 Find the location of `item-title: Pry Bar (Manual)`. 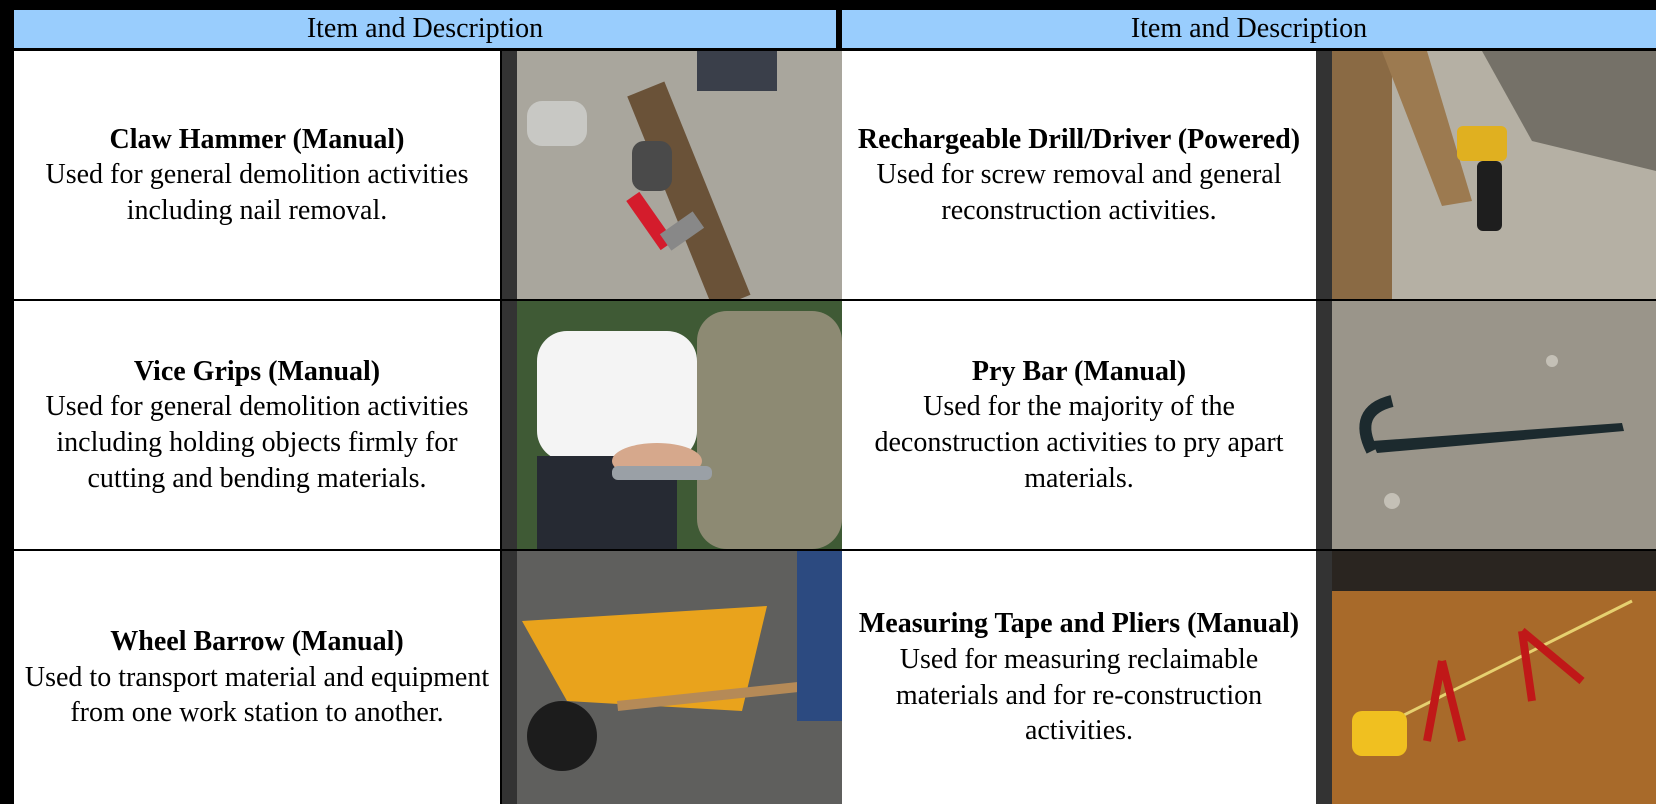

item-title: Pry Bar (Manual) is located at coordinates (1079, 371).